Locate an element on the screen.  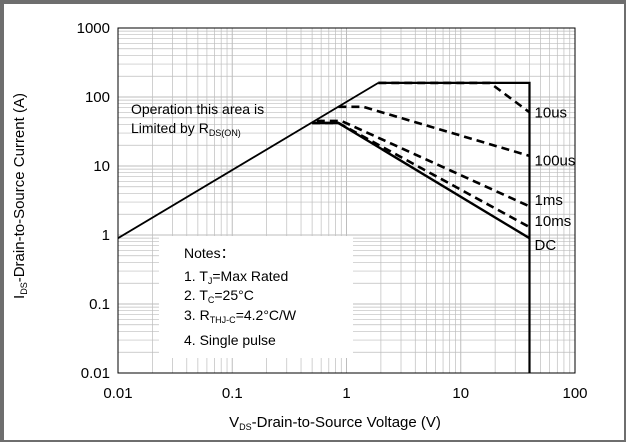
annotation-line1: Operation this area is is located at coordinates (197, 109).